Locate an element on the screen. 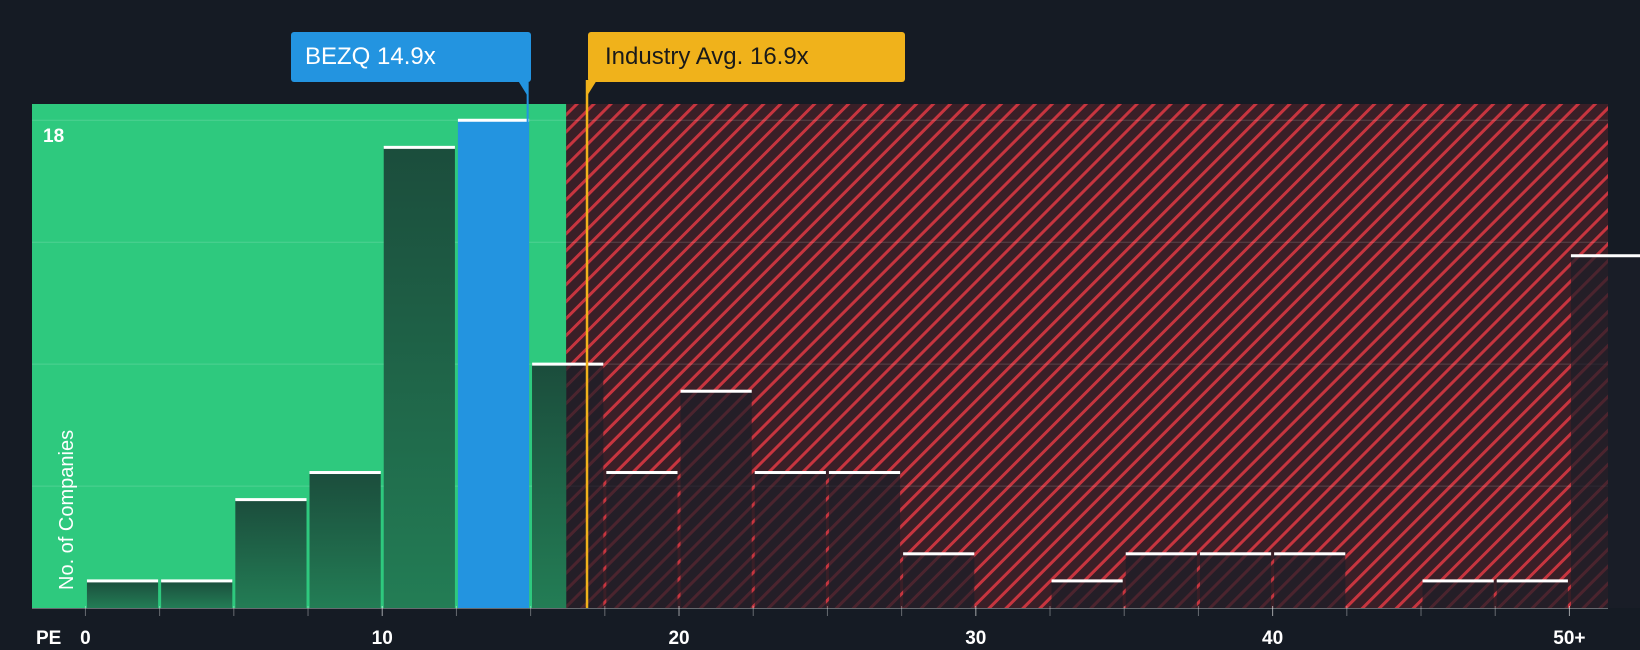 The width and height of the screenshot is (1640, 650). x-tick-label: 20 is located at coordinates (679, 638).